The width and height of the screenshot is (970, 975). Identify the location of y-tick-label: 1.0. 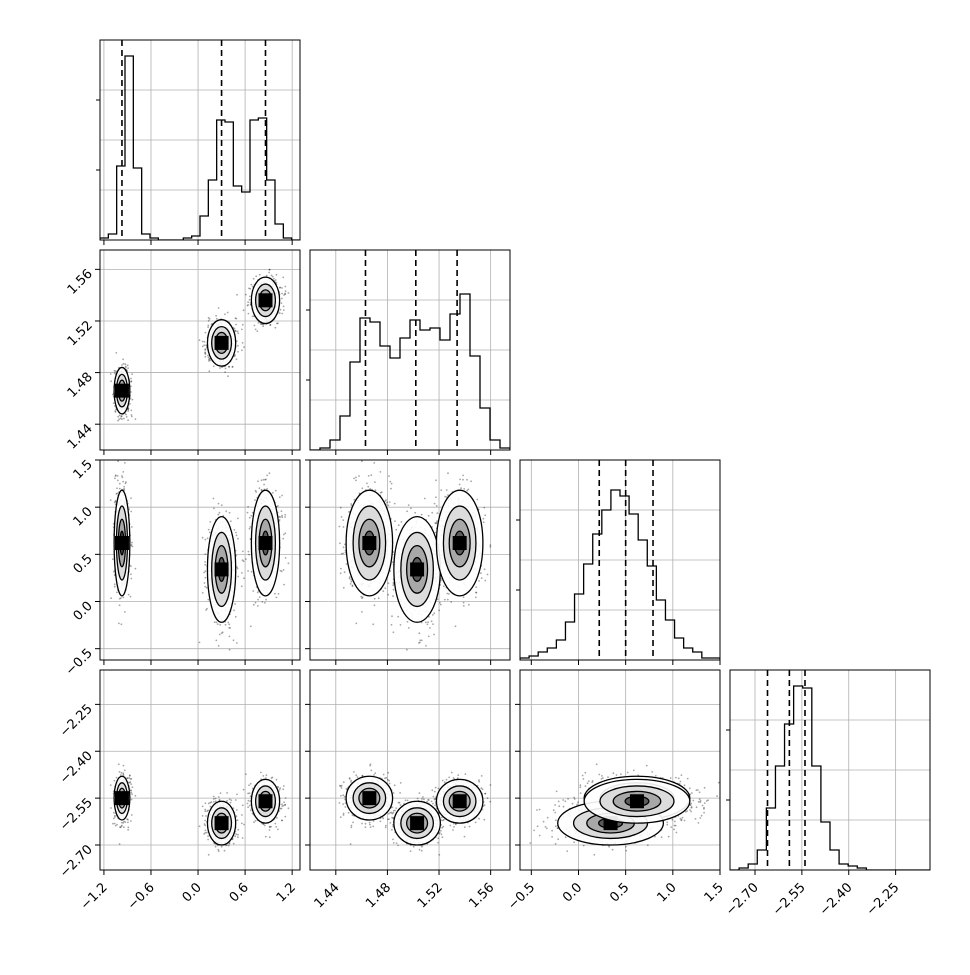
(83, 516).